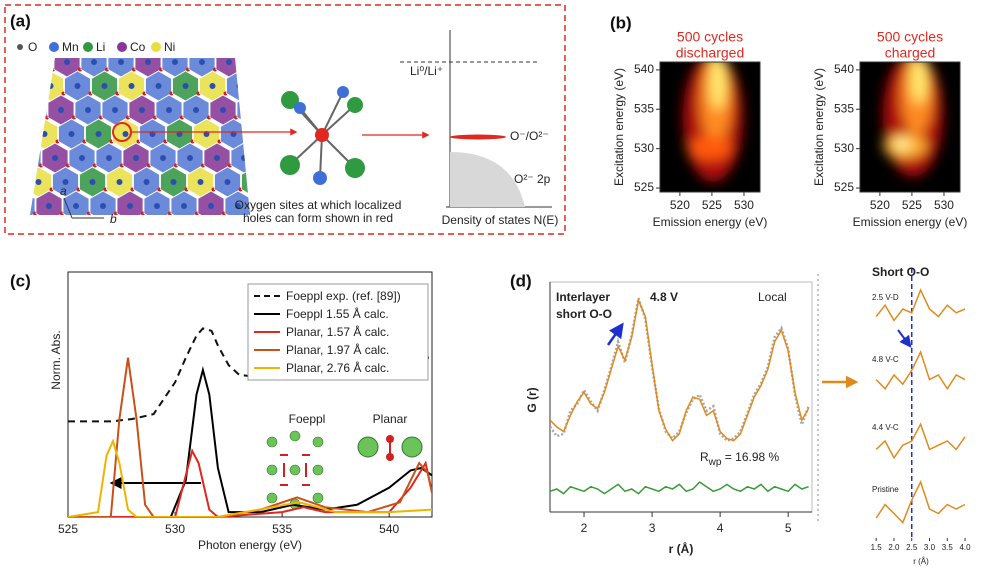  I want to click on panel-label: (c), so click(20, 280).